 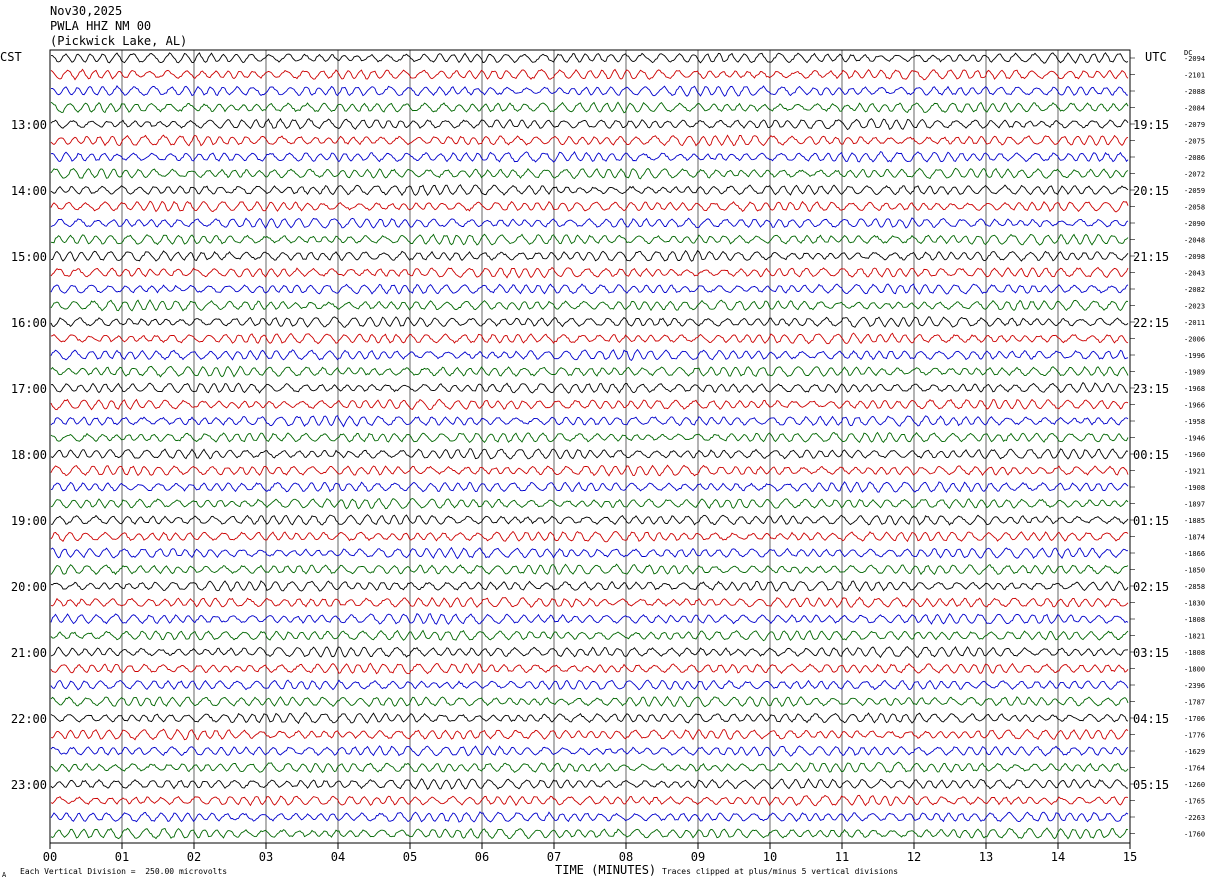 I want to click on utc-hour-label: 00:15, so click(x=1151, y=455).